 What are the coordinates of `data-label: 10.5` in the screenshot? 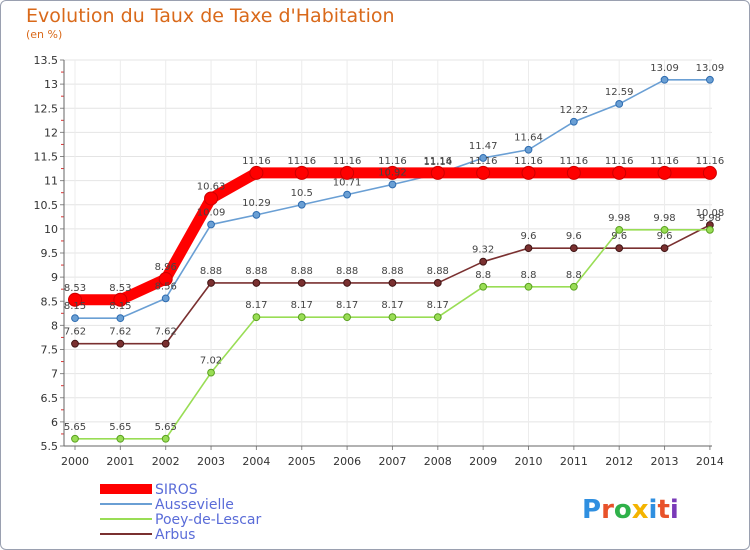 It's located at (302, 193).